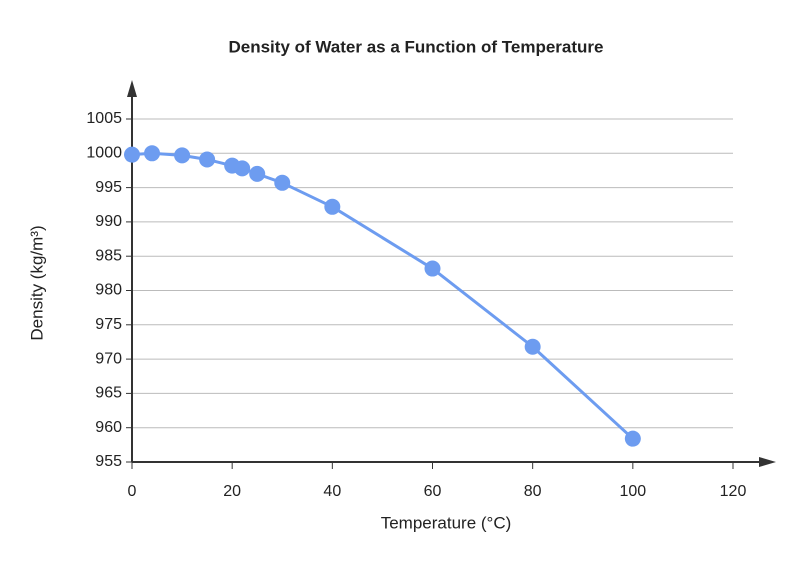  What do you see at coordinates (108, 324) in the screenshot?
I see `y-tick-label: 975` at bounding box center [108, 324].